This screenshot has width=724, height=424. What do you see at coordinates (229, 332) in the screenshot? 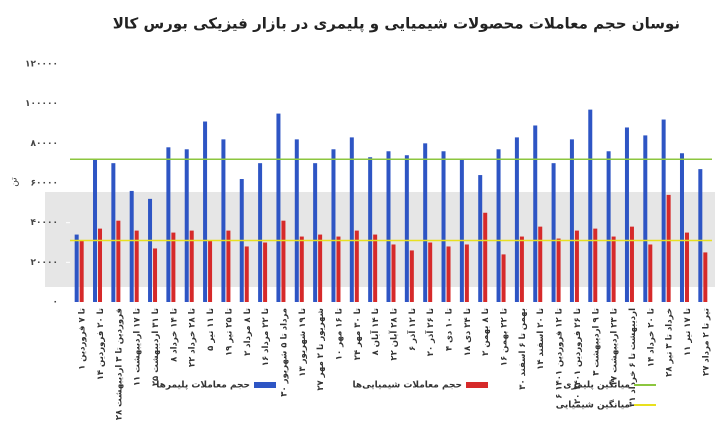
I see `x-tick-label: ۱۹ تا ۲۵ تیر` at bounding box center [229, 332].